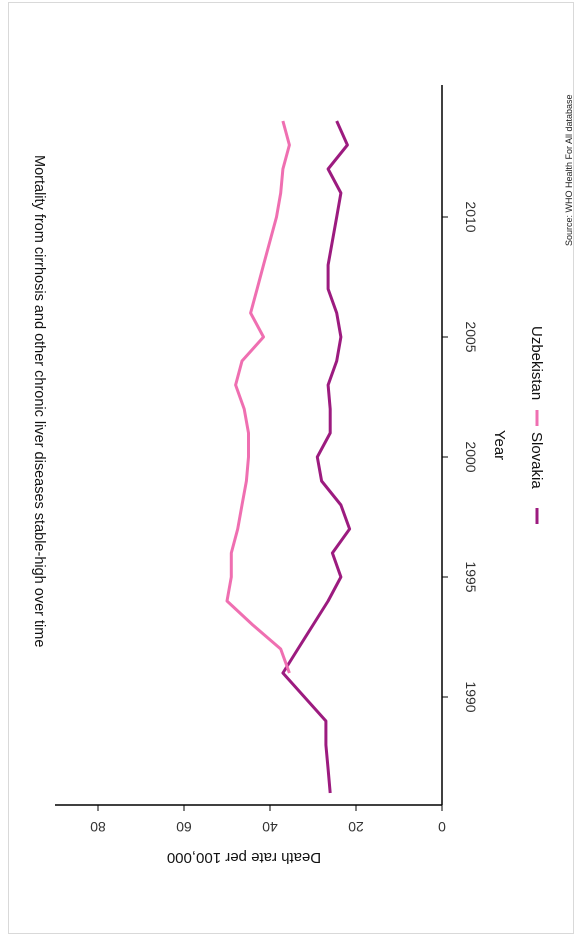  Describe the element at coordinates (184, 827) in the screenshot. I see `y-tick-label: 60` at that location.